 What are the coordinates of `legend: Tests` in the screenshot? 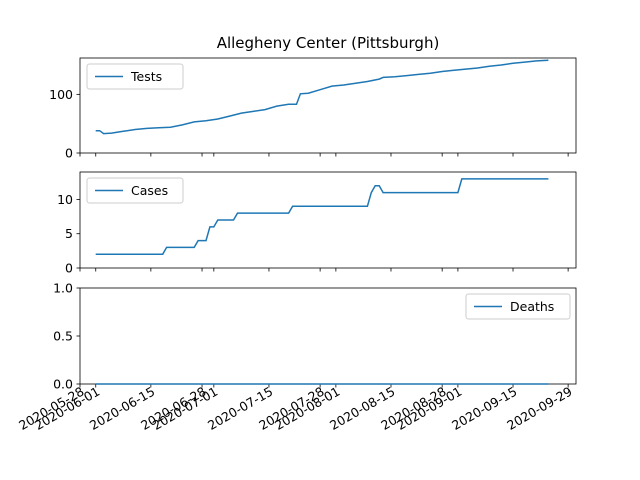 It's located at (135, 76).